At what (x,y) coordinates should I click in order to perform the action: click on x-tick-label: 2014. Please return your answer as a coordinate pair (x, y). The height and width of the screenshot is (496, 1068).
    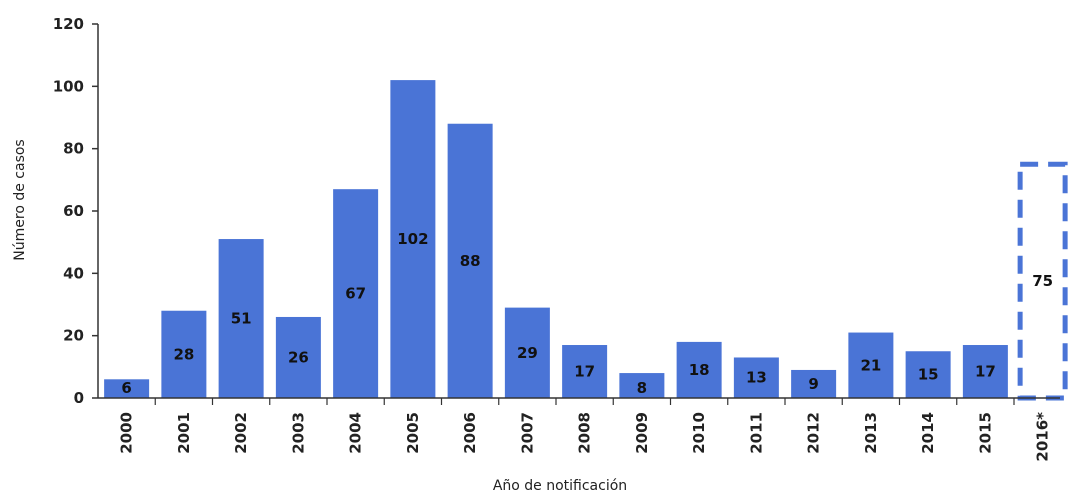
    Looking at the image, I should click on (928, 433).